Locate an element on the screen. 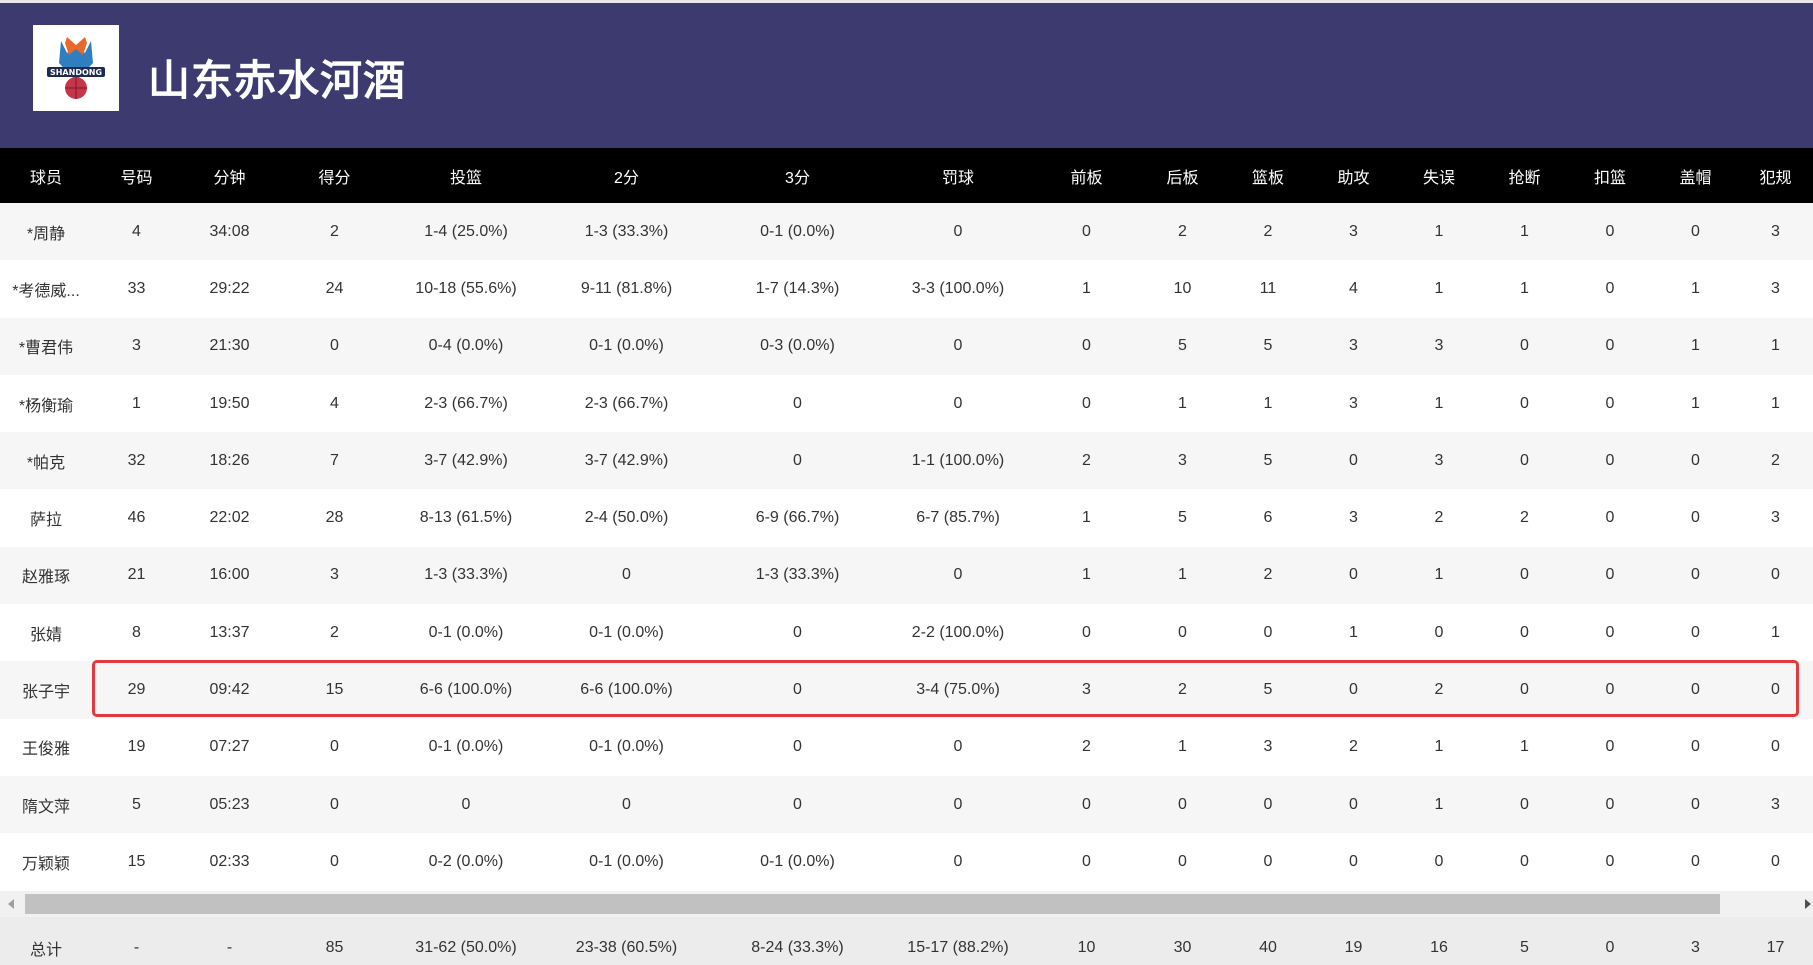  cell: 罚球 is located at coordinates (957, 178).